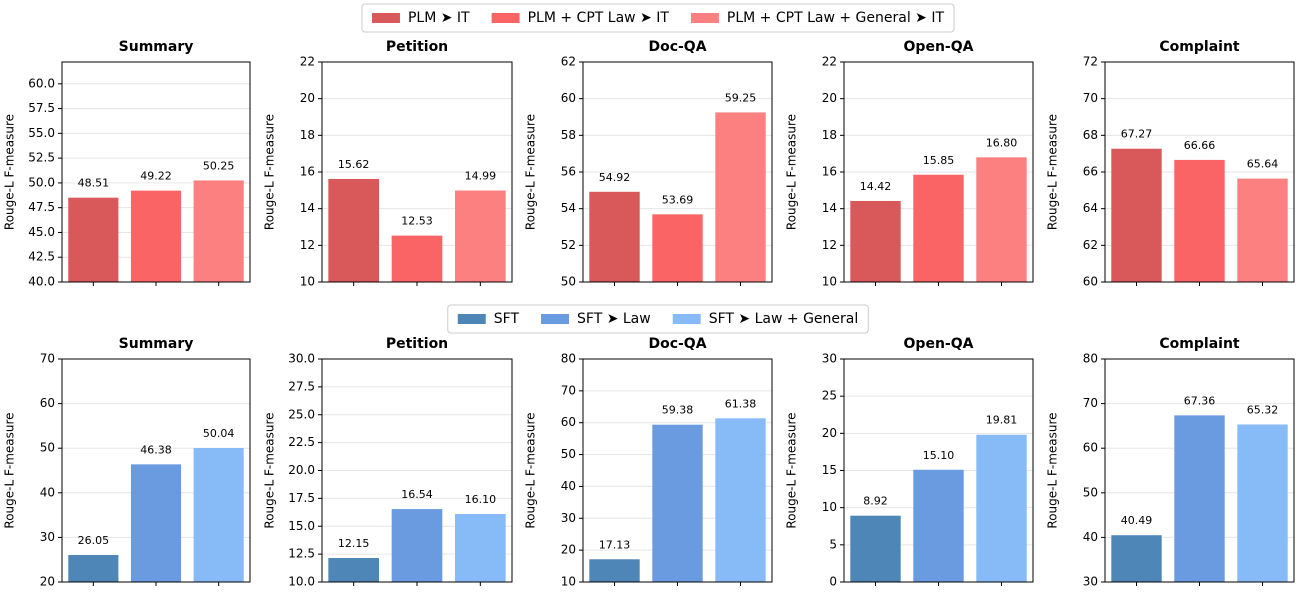 This screenshot has height=602, width=1307. What do you see at coordinates (1002, 420) in the screenshot?
I see `value-label: 19.81` at bounding box center [1002, 420].